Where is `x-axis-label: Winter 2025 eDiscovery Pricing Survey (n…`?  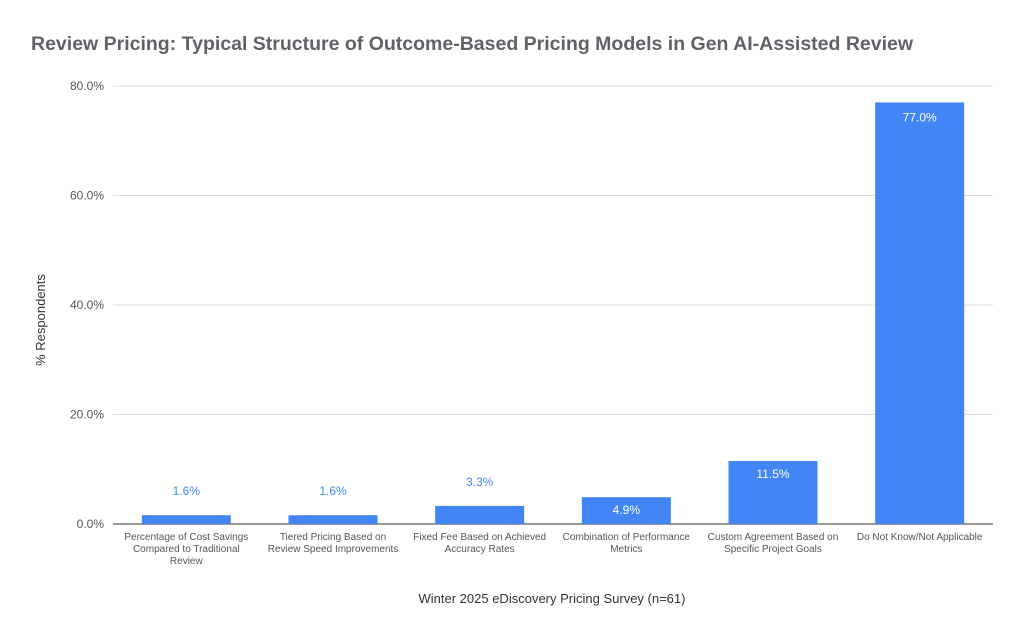 x-axis-label: Winter 2025 eDiscovery Pricing Survey (n… is located at coordinates (552, 598).